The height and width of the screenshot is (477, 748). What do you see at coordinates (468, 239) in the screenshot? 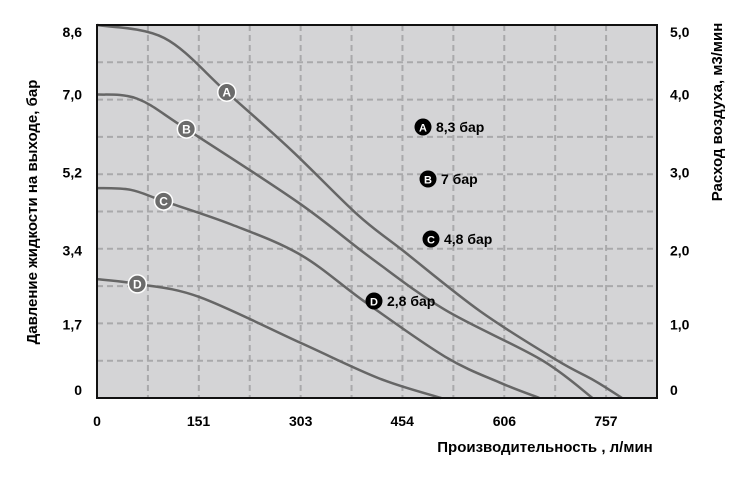
I see `legend-label: 4,8 бар` at bounding box center [468, 239].